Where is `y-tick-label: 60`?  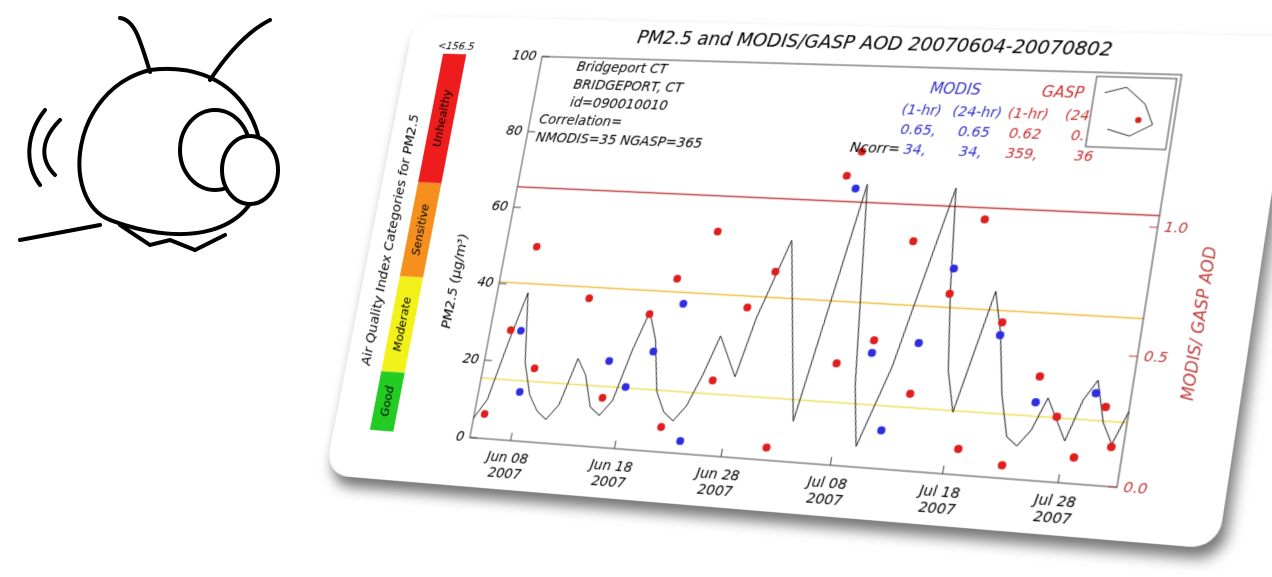 y-tick-label: 60 is located at coordinates (499, 206).